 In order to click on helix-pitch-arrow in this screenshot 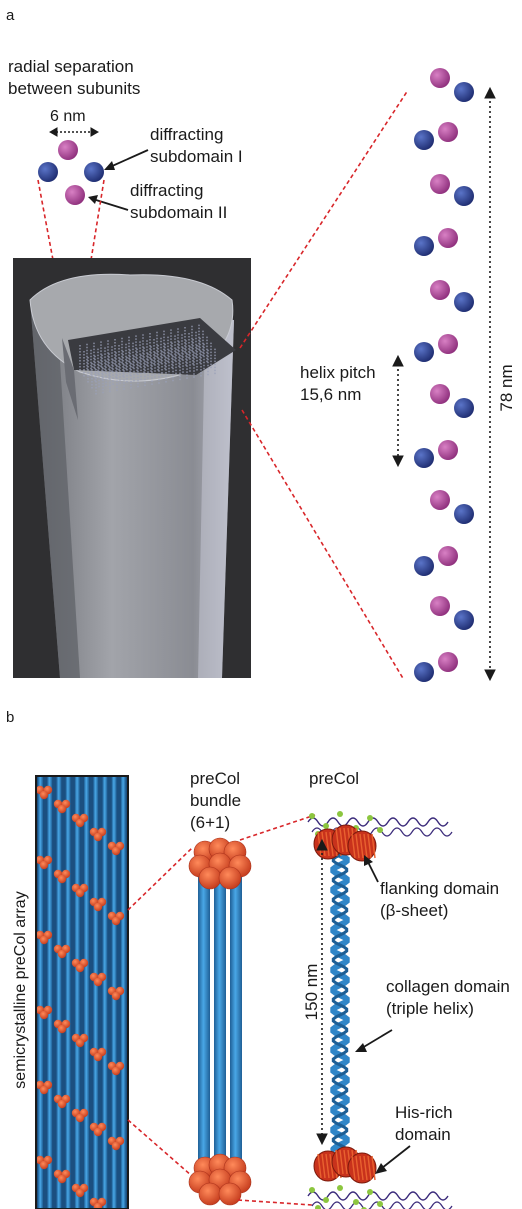, I will do `click(398, 411)`.